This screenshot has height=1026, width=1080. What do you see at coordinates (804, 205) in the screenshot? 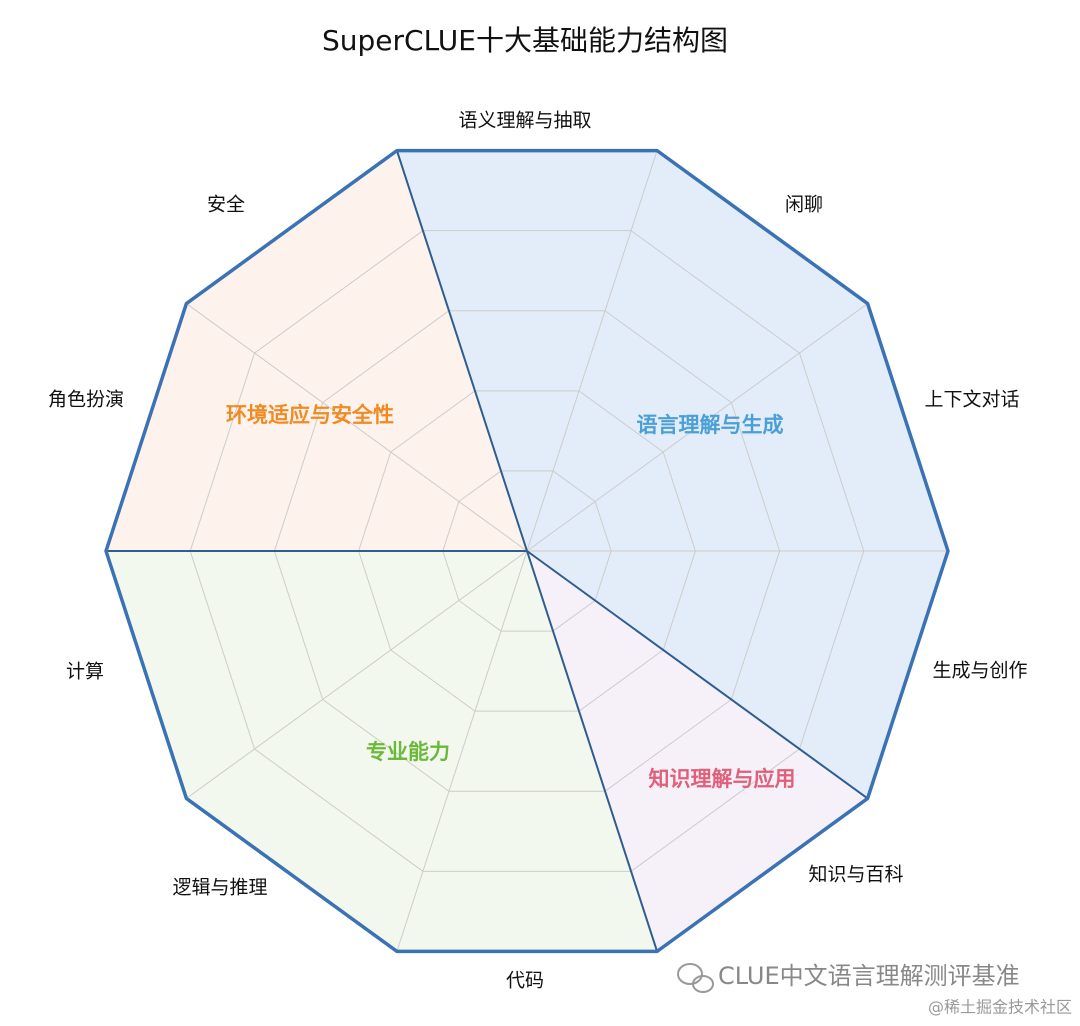
I see `axis-label: 闲聊` at bounding box center [804, 205].